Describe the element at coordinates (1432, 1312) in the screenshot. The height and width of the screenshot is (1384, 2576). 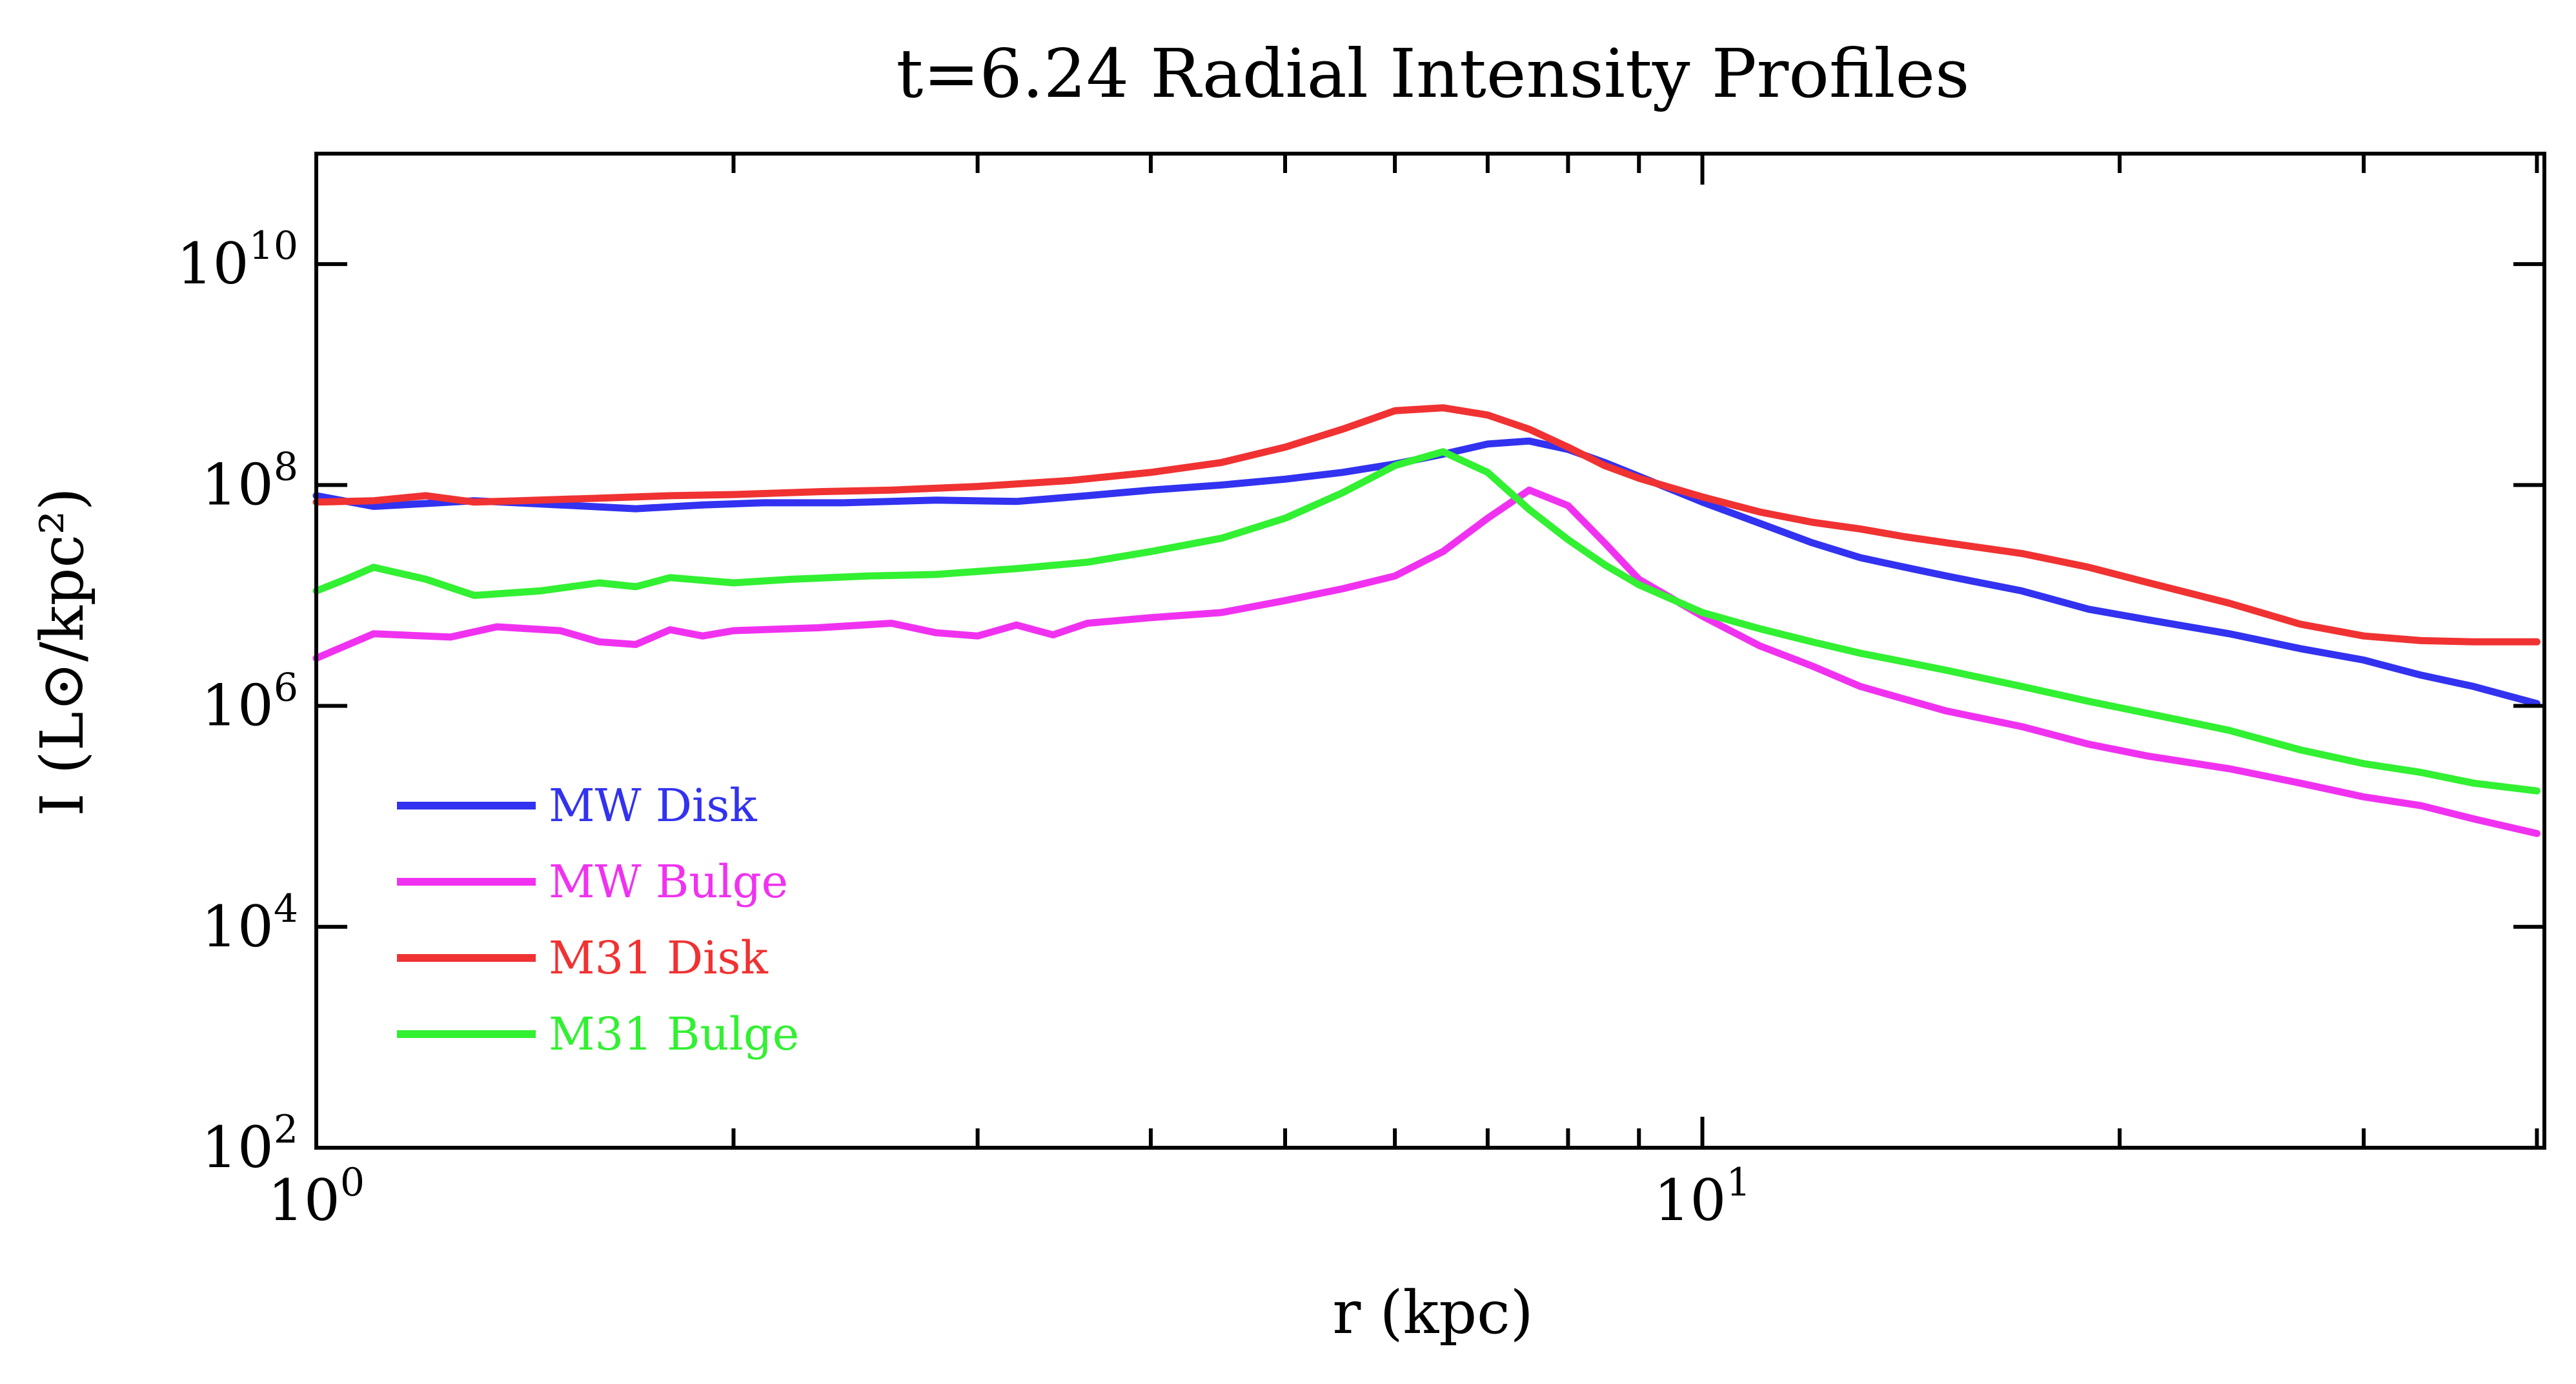
I see `x-axis-label: r (kpc)` at that location.